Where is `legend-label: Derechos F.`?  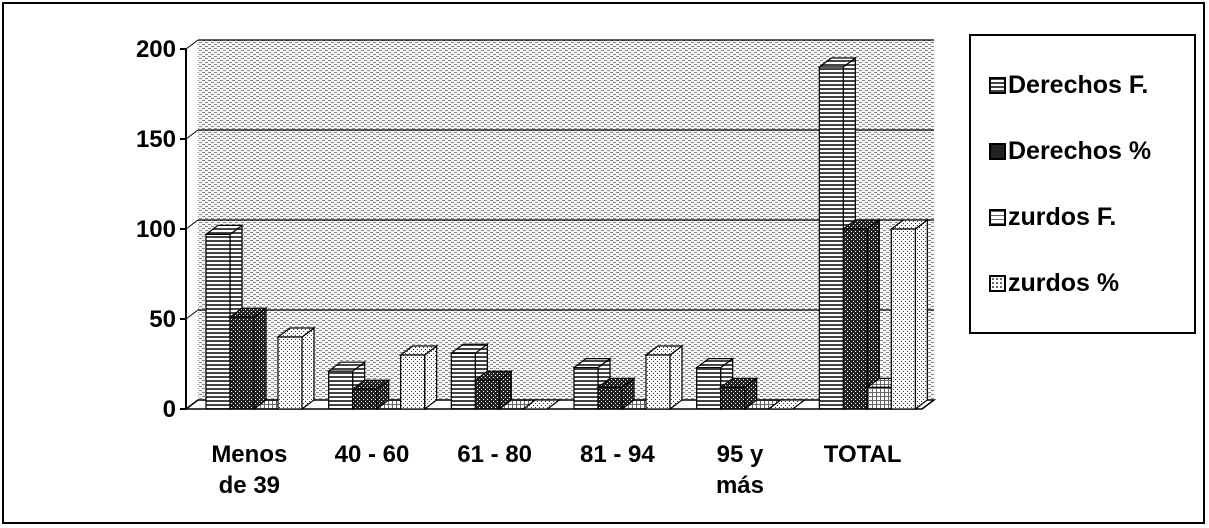 legend-label: Derechos F. is located at coordinates (1078, 84).